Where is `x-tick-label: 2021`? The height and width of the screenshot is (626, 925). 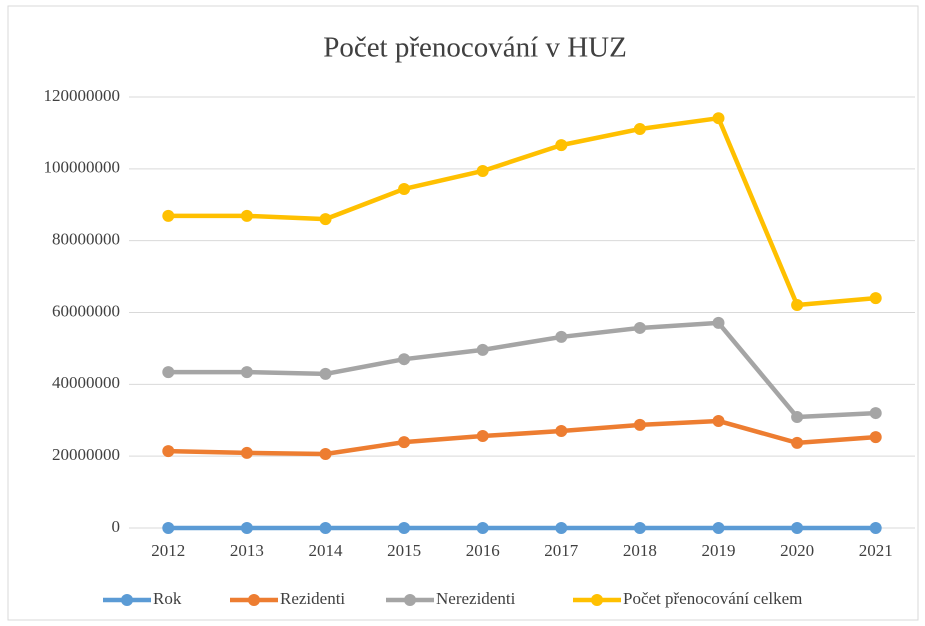 x-tick-label: 2021 is located at coordinates (876, 550).